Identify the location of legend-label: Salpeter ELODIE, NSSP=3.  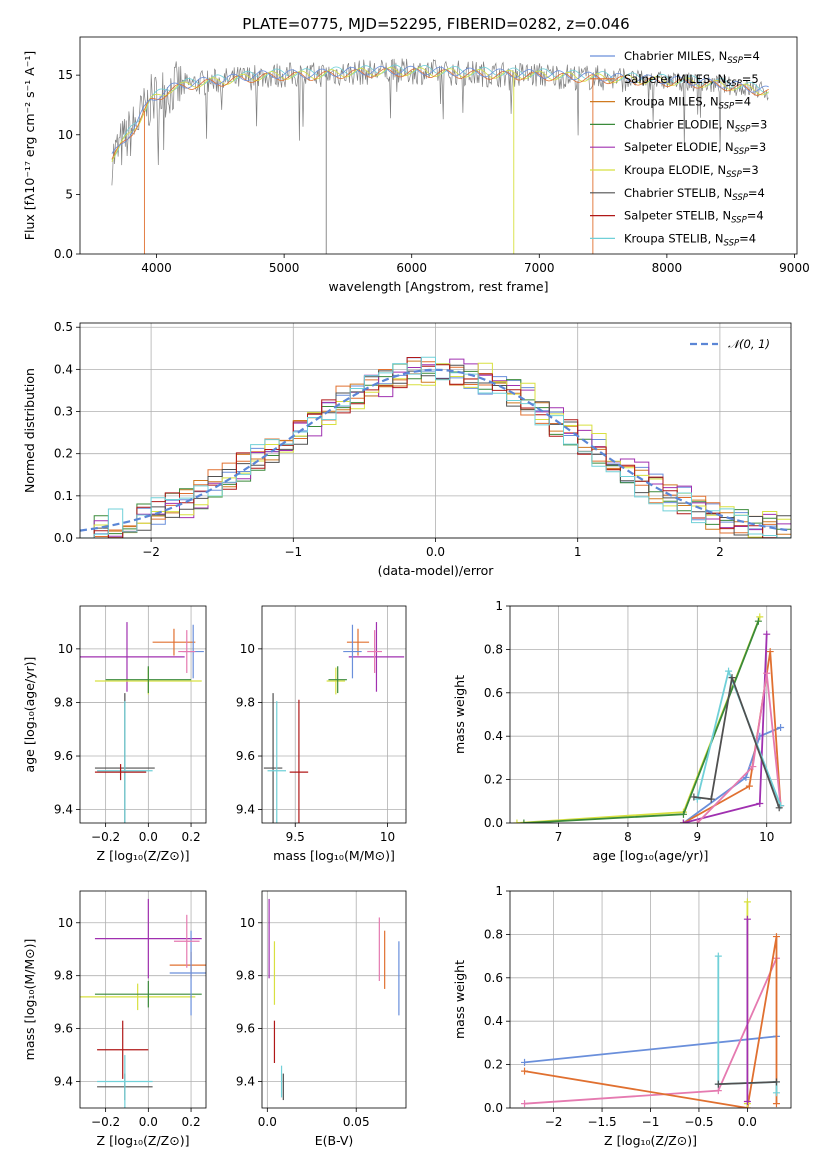
(695, 148).